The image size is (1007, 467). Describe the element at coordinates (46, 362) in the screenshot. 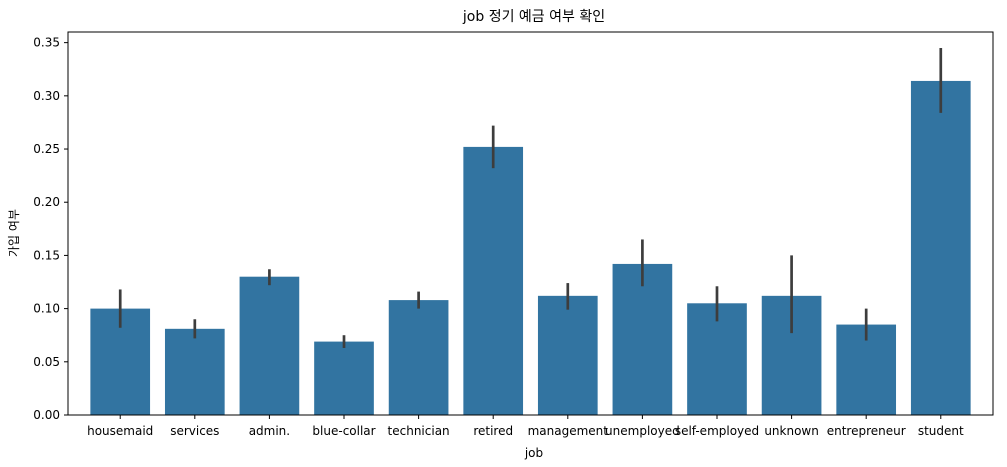

I see `y-tick-label: 0.05` at that location.